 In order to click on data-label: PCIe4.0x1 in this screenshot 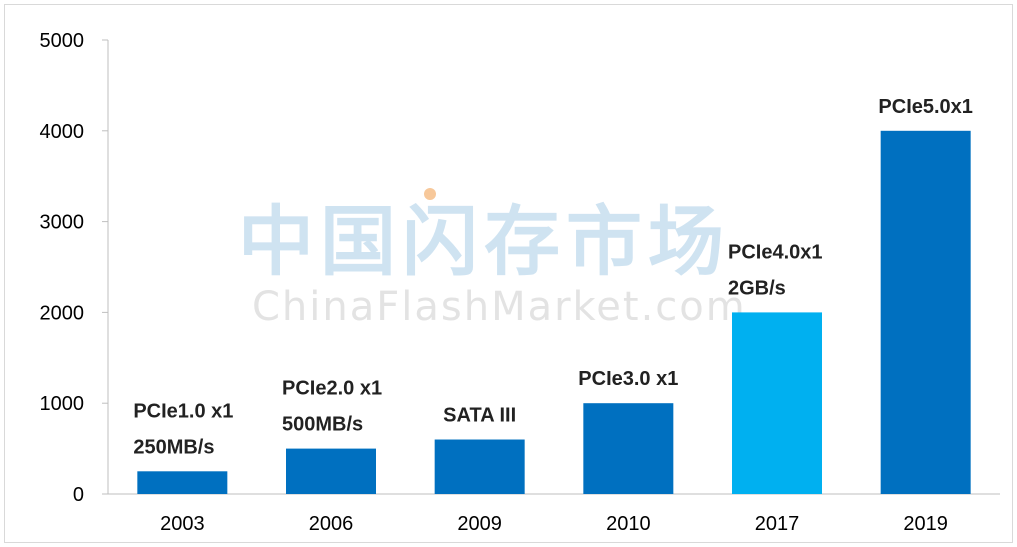, I will do `click(775, 252)`.